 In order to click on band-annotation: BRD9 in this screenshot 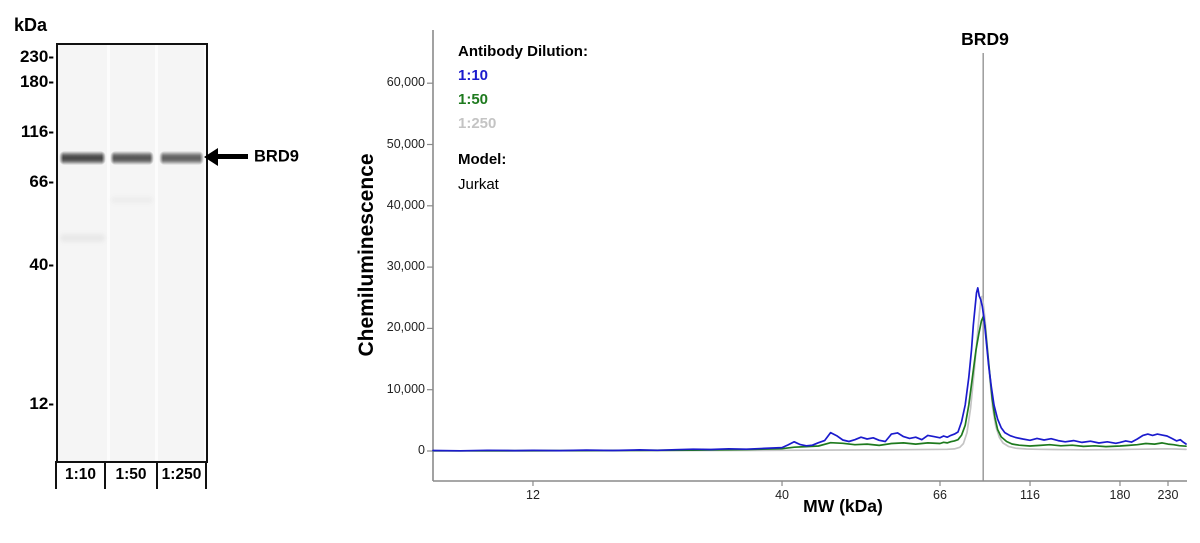, I will do `click(276, 156)`.